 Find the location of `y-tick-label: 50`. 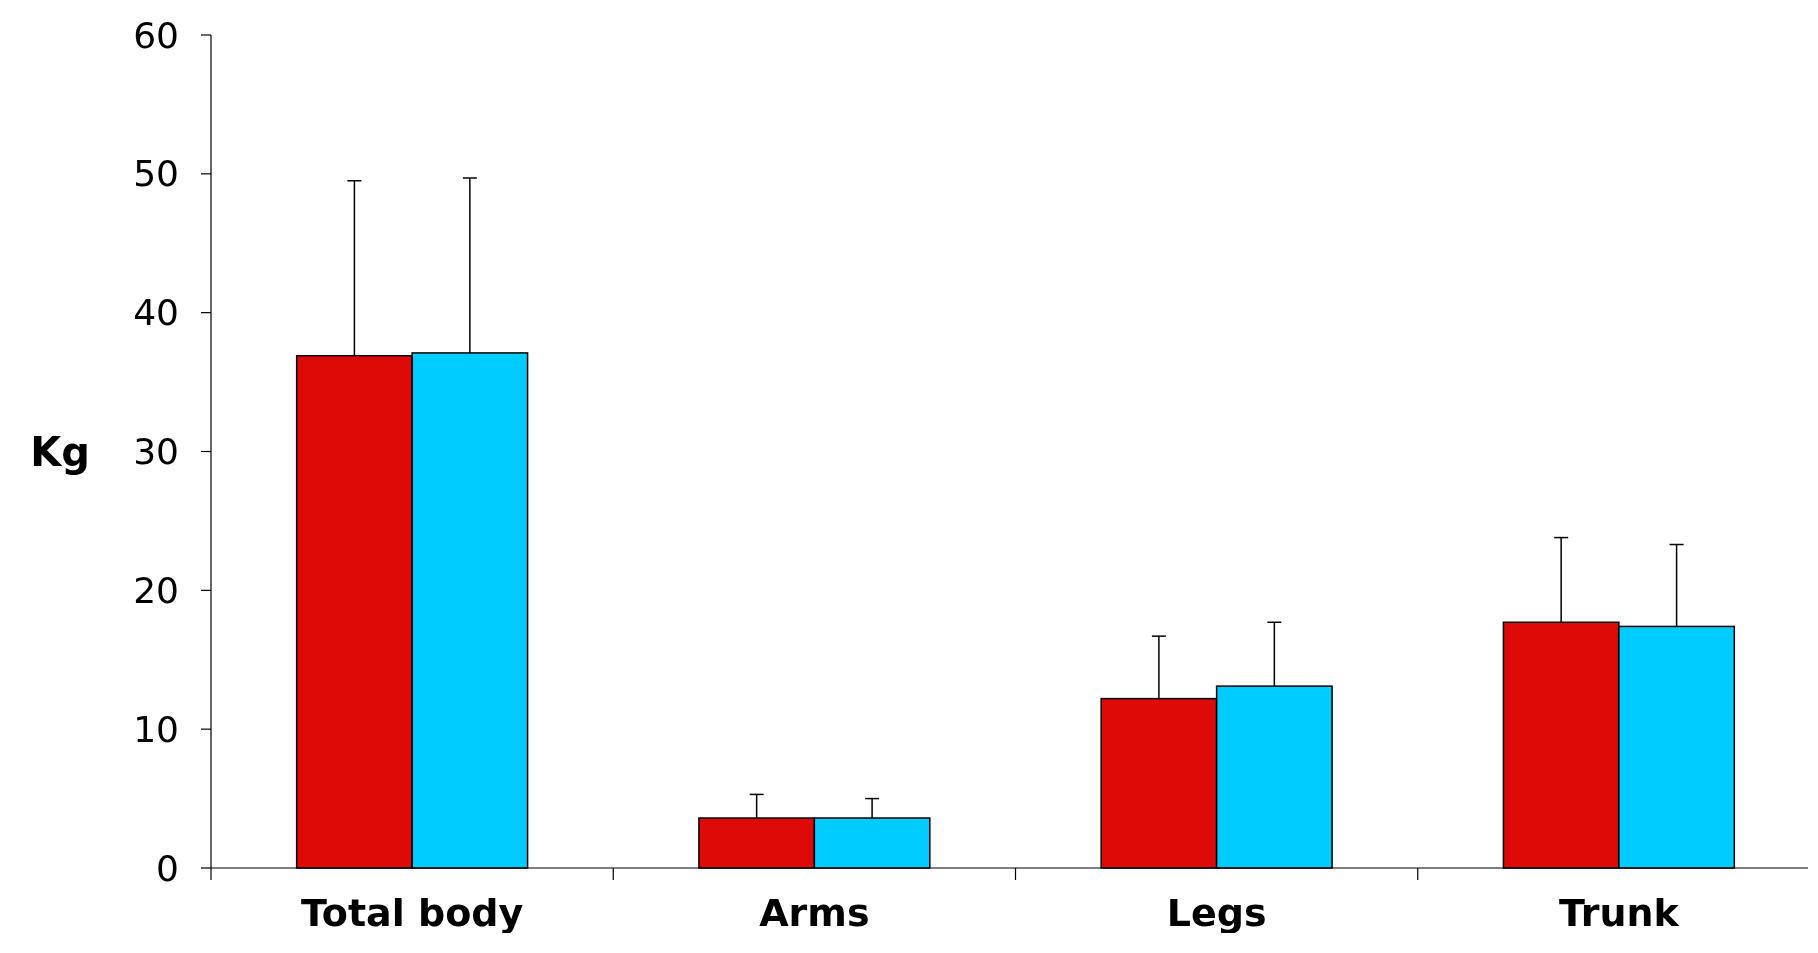

y-tick-label: 50 is located at coordinates (156, 174).